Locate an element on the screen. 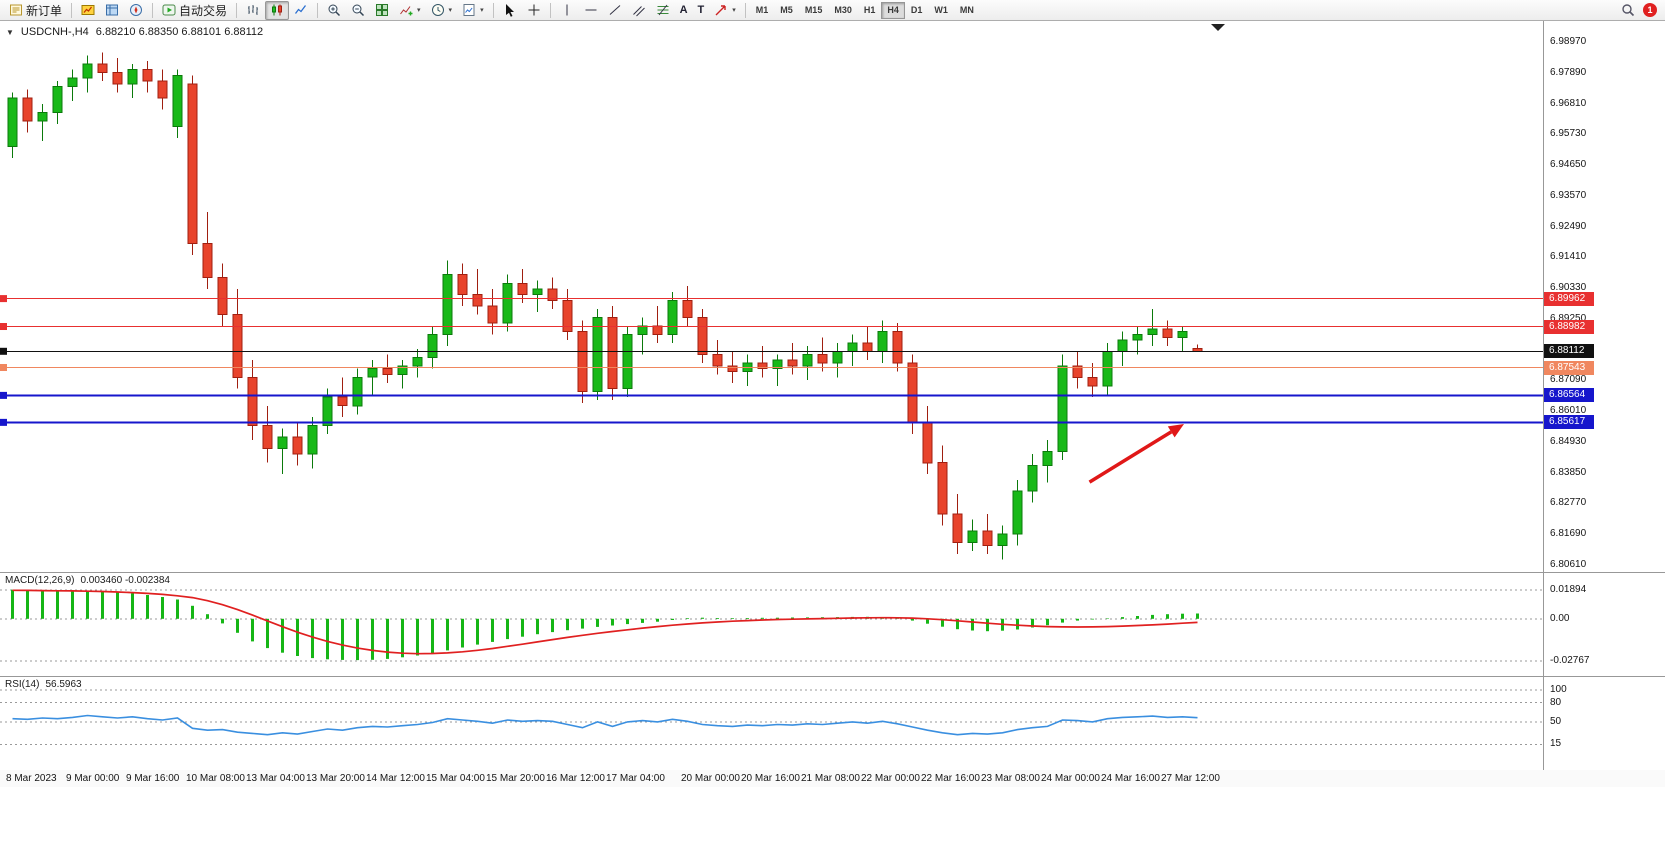 The image size is (1665, 841). indicators-button: ▾ is located at coordinates (410, 10).